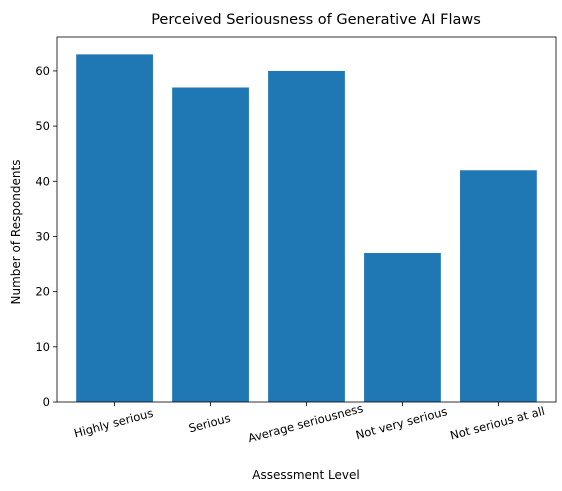 The height and width of the screenshot is (491, 562). I want to click on y-tick-label: 60, so click(42, 71).